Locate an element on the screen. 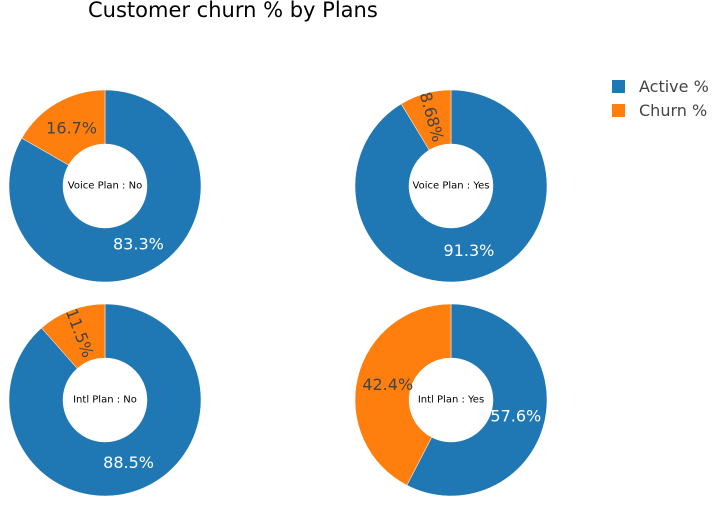 The height and width of the screenshot is (518, 720). donut-3-slice-active is located at coordinates (477, 400).